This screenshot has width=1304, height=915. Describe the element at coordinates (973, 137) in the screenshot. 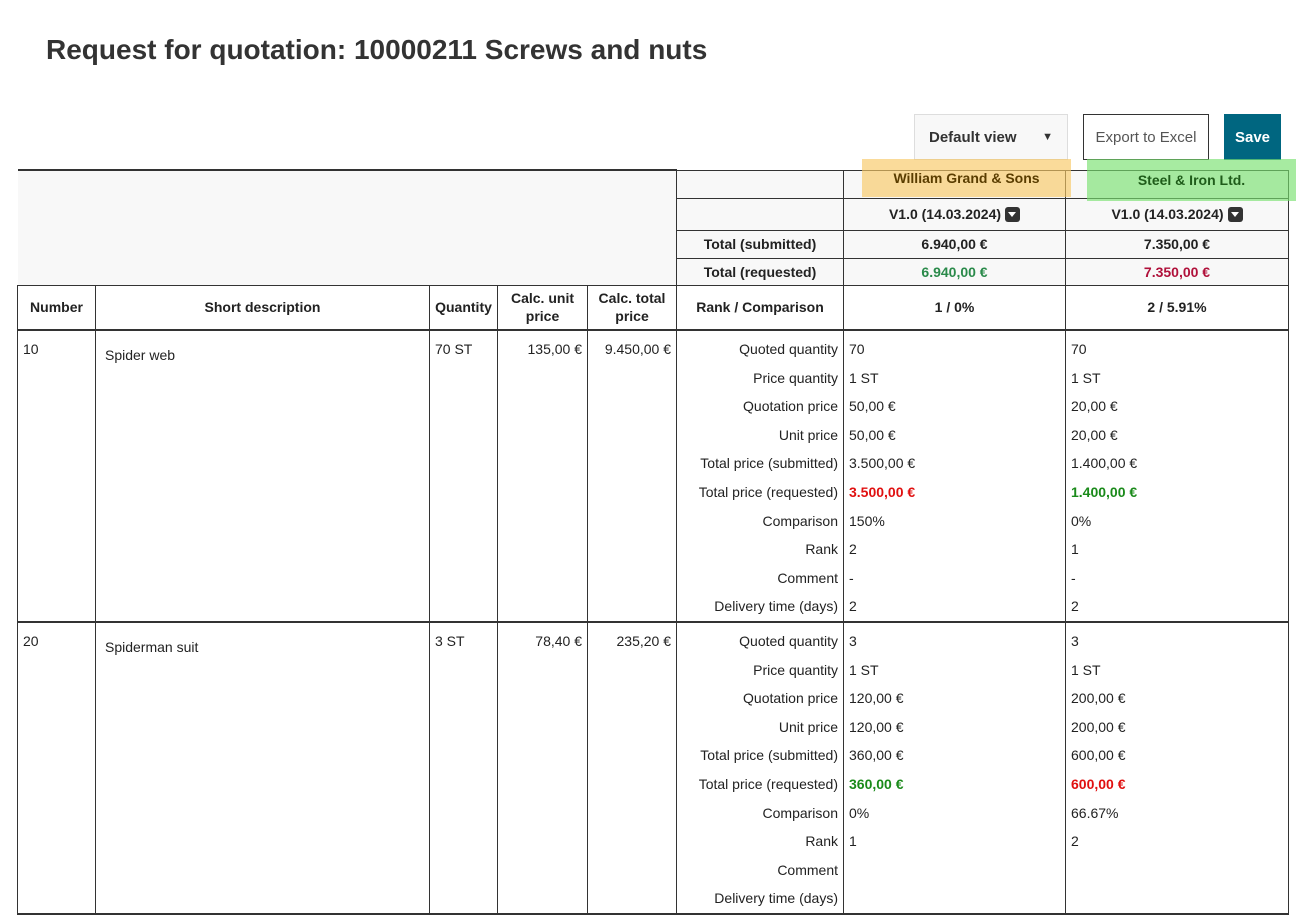

I see `view-select-label: Default view` at that location.